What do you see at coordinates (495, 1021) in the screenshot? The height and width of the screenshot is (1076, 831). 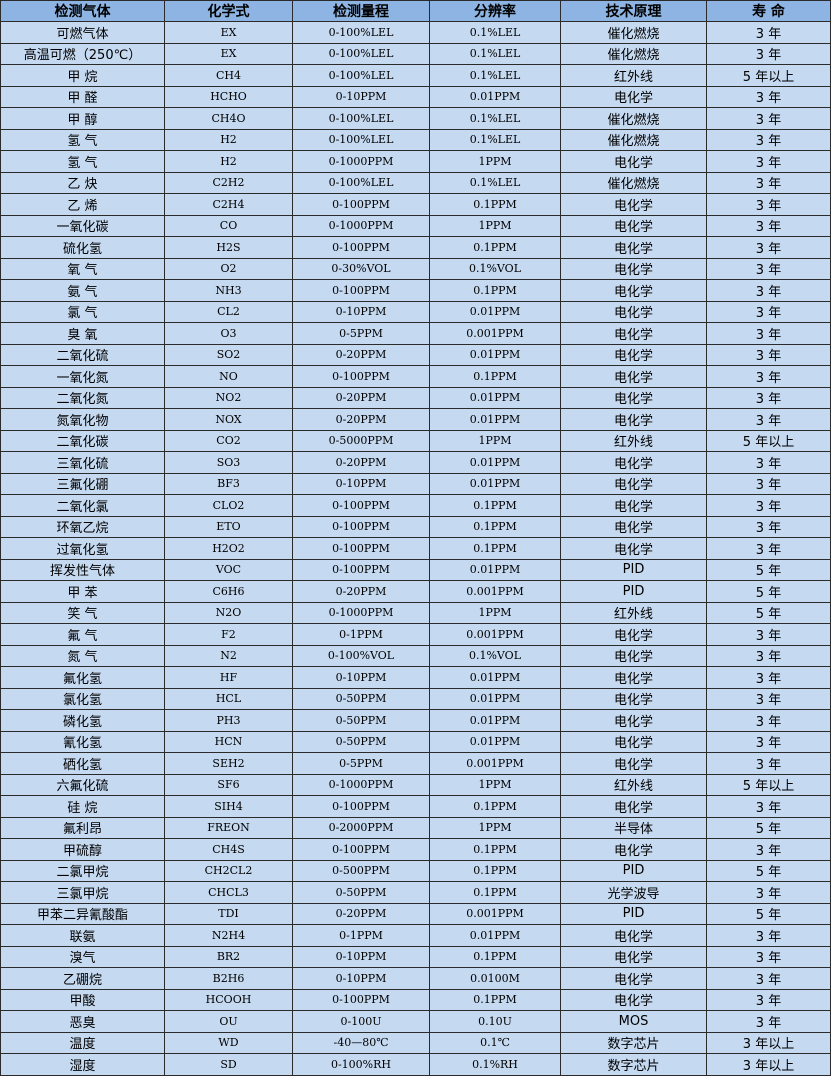 I see `cell-resolution: 0.10U` at bounding box center [495, 1021].